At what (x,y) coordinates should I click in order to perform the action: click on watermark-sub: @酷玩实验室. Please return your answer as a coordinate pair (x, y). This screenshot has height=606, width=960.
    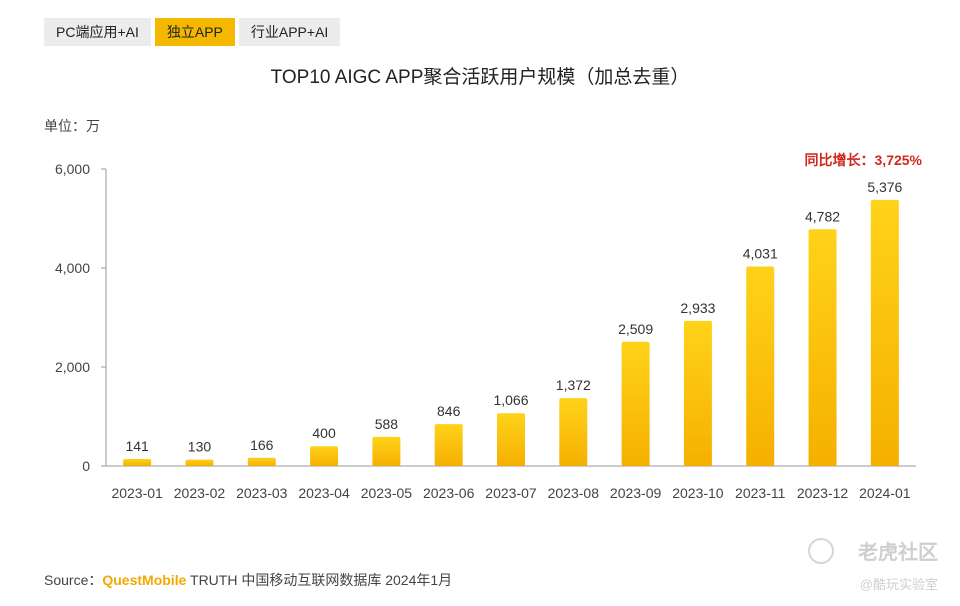
    Looking at the image, I should click on (898, 584).